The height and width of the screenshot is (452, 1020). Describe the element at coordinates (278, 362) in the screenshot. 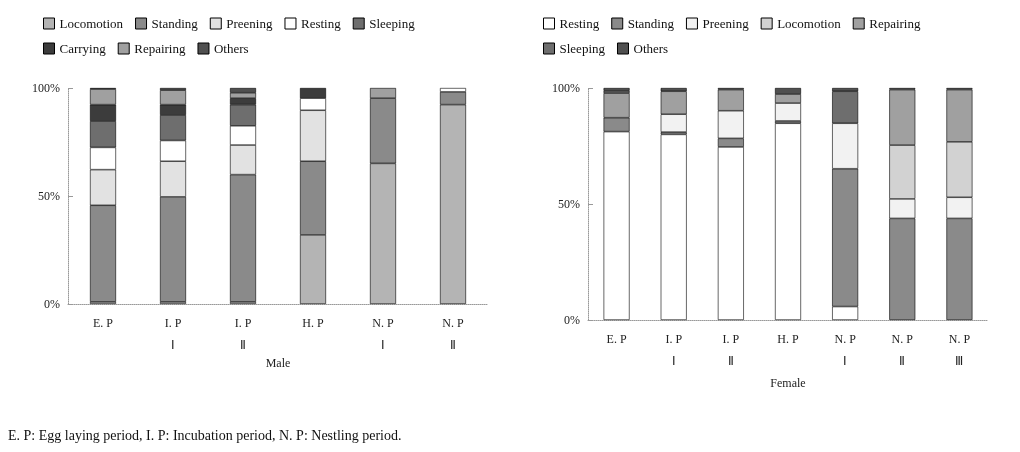

I see `x-axis-title: Male` at that location.